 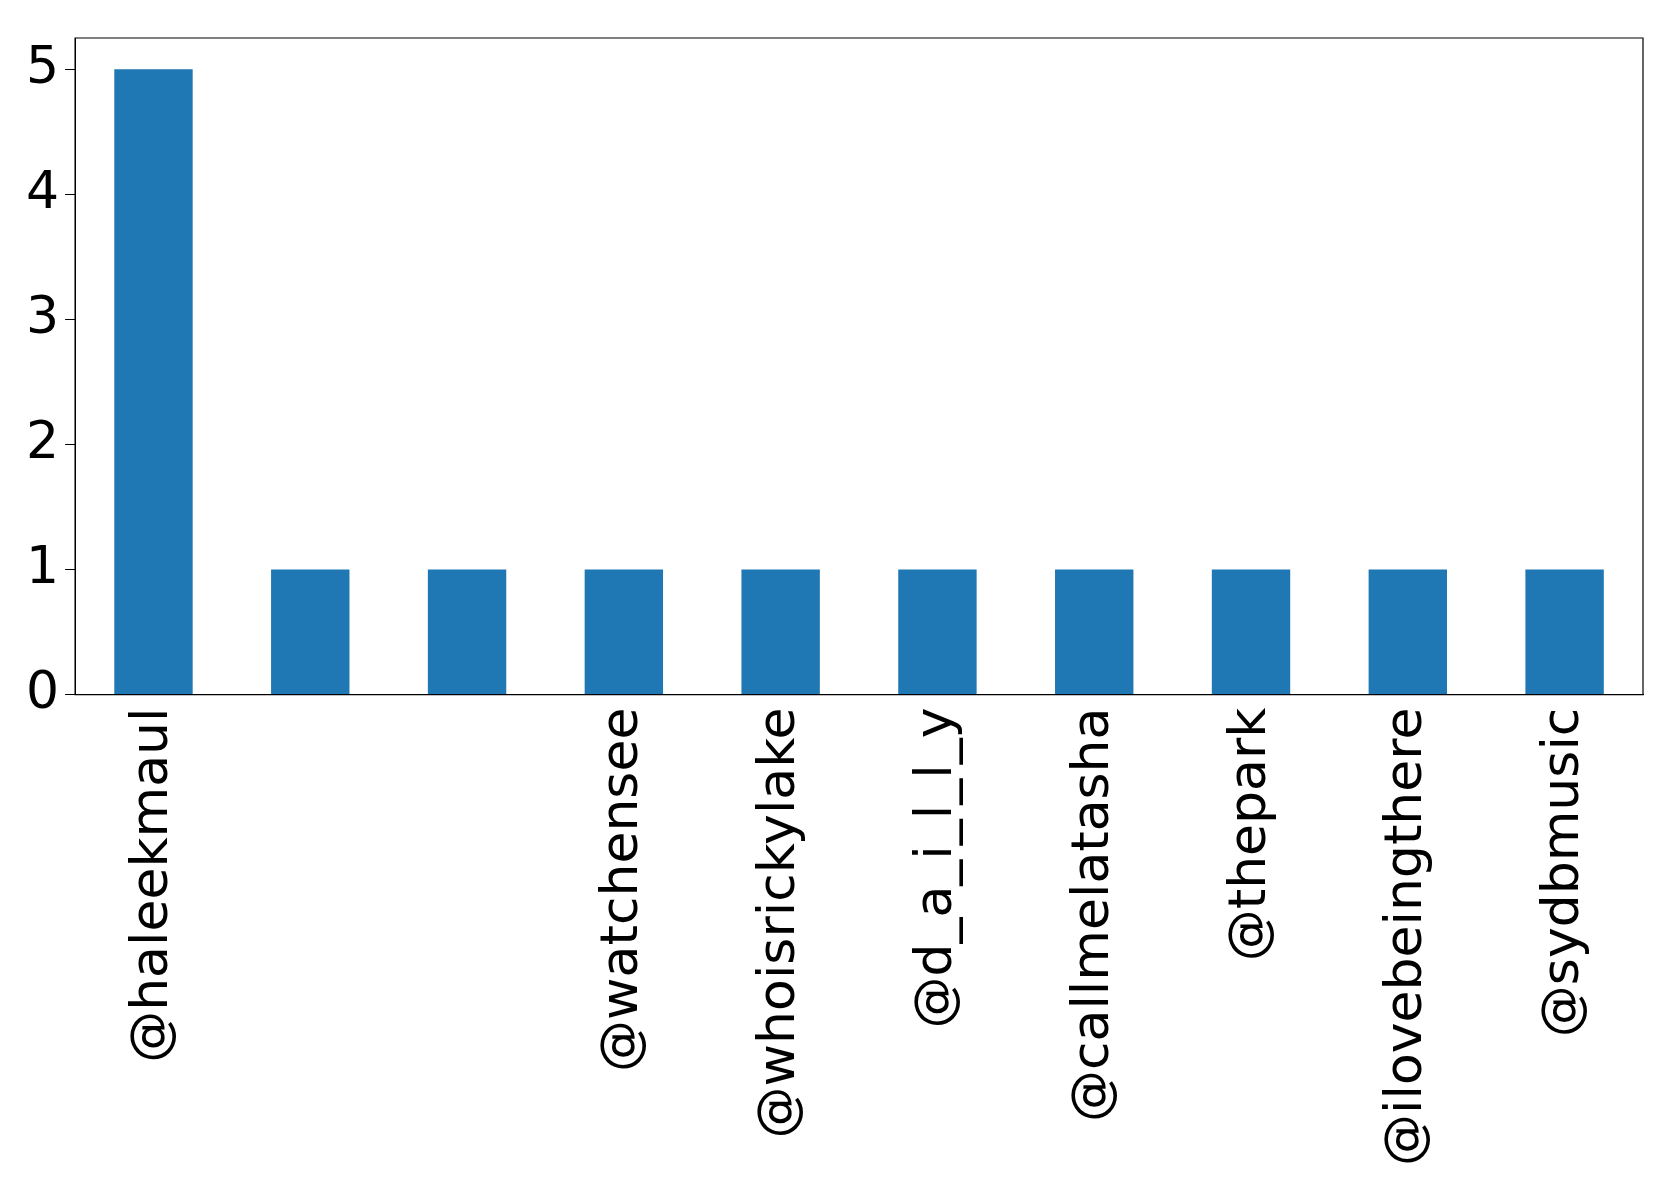 I want to click on x-tick-label: @thepark, so click(x=1246, y=834).